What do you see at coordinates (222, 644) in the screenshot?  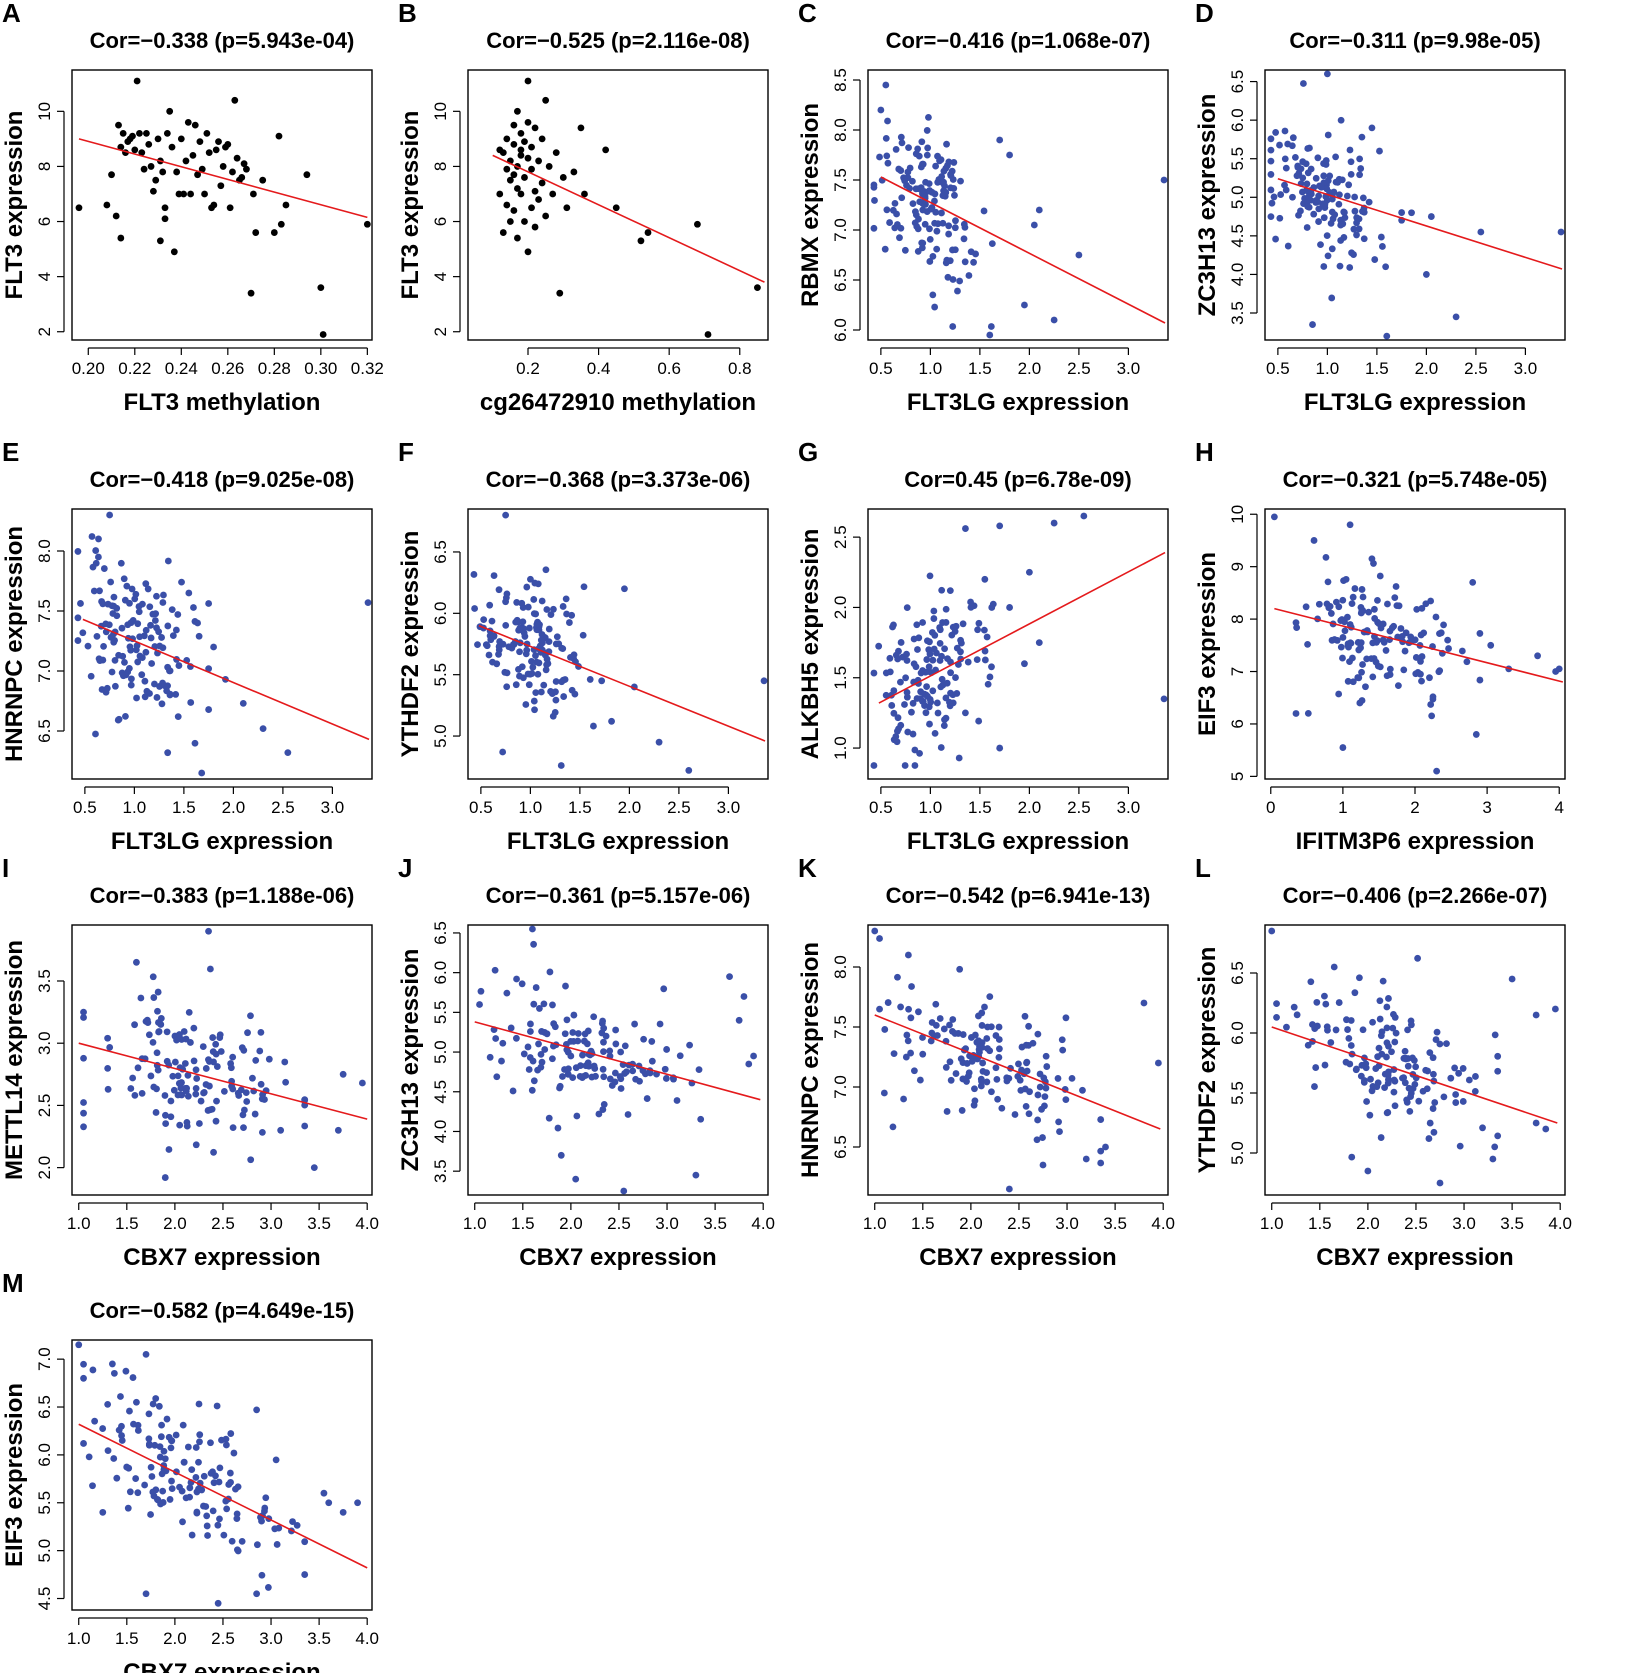 I see `plot-frame` at bounding box center [222, 644].